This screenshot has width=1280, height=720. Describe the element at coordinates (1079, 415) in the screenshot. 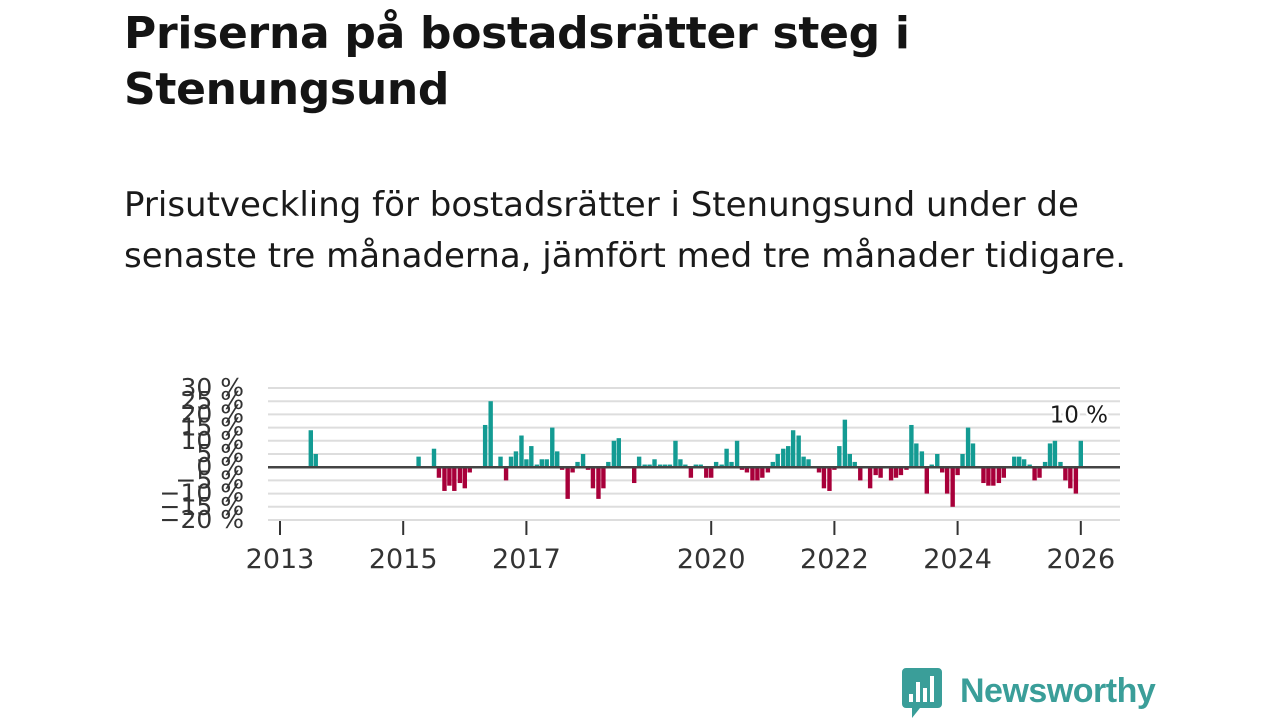

I see `last-value-label: 10 %` at that location.